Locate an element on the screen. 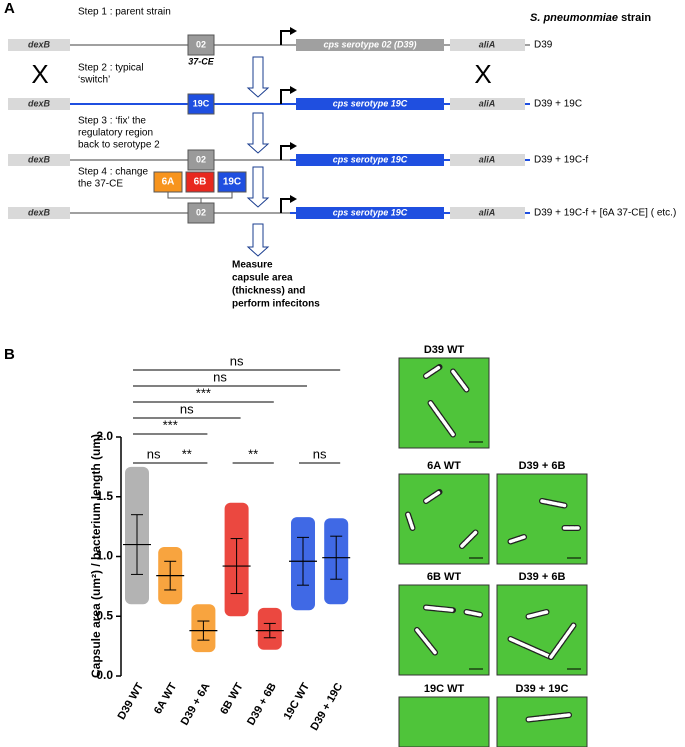  header: S. pneumonmiae strain is located at coordinates (590, 18).